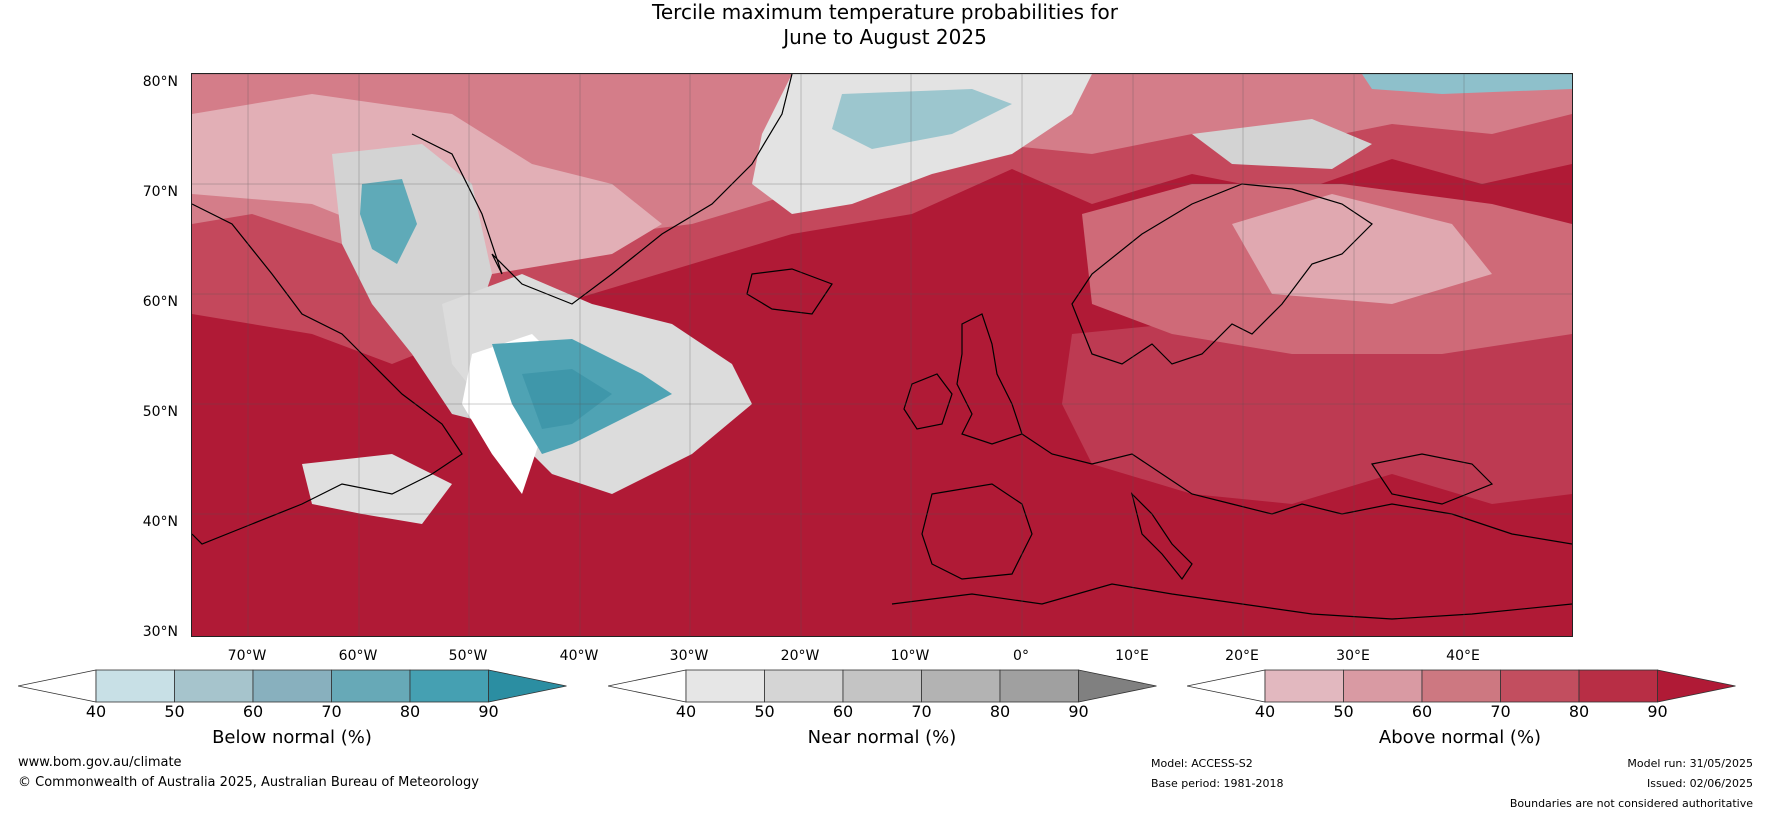 Image resolution: width=1770 pixels, height=816 pixels. What do you see at coordinates (1657, 711) in the screenshot?
I see `colorbar-above-tick: 90` at bounding box center [1657, 711].